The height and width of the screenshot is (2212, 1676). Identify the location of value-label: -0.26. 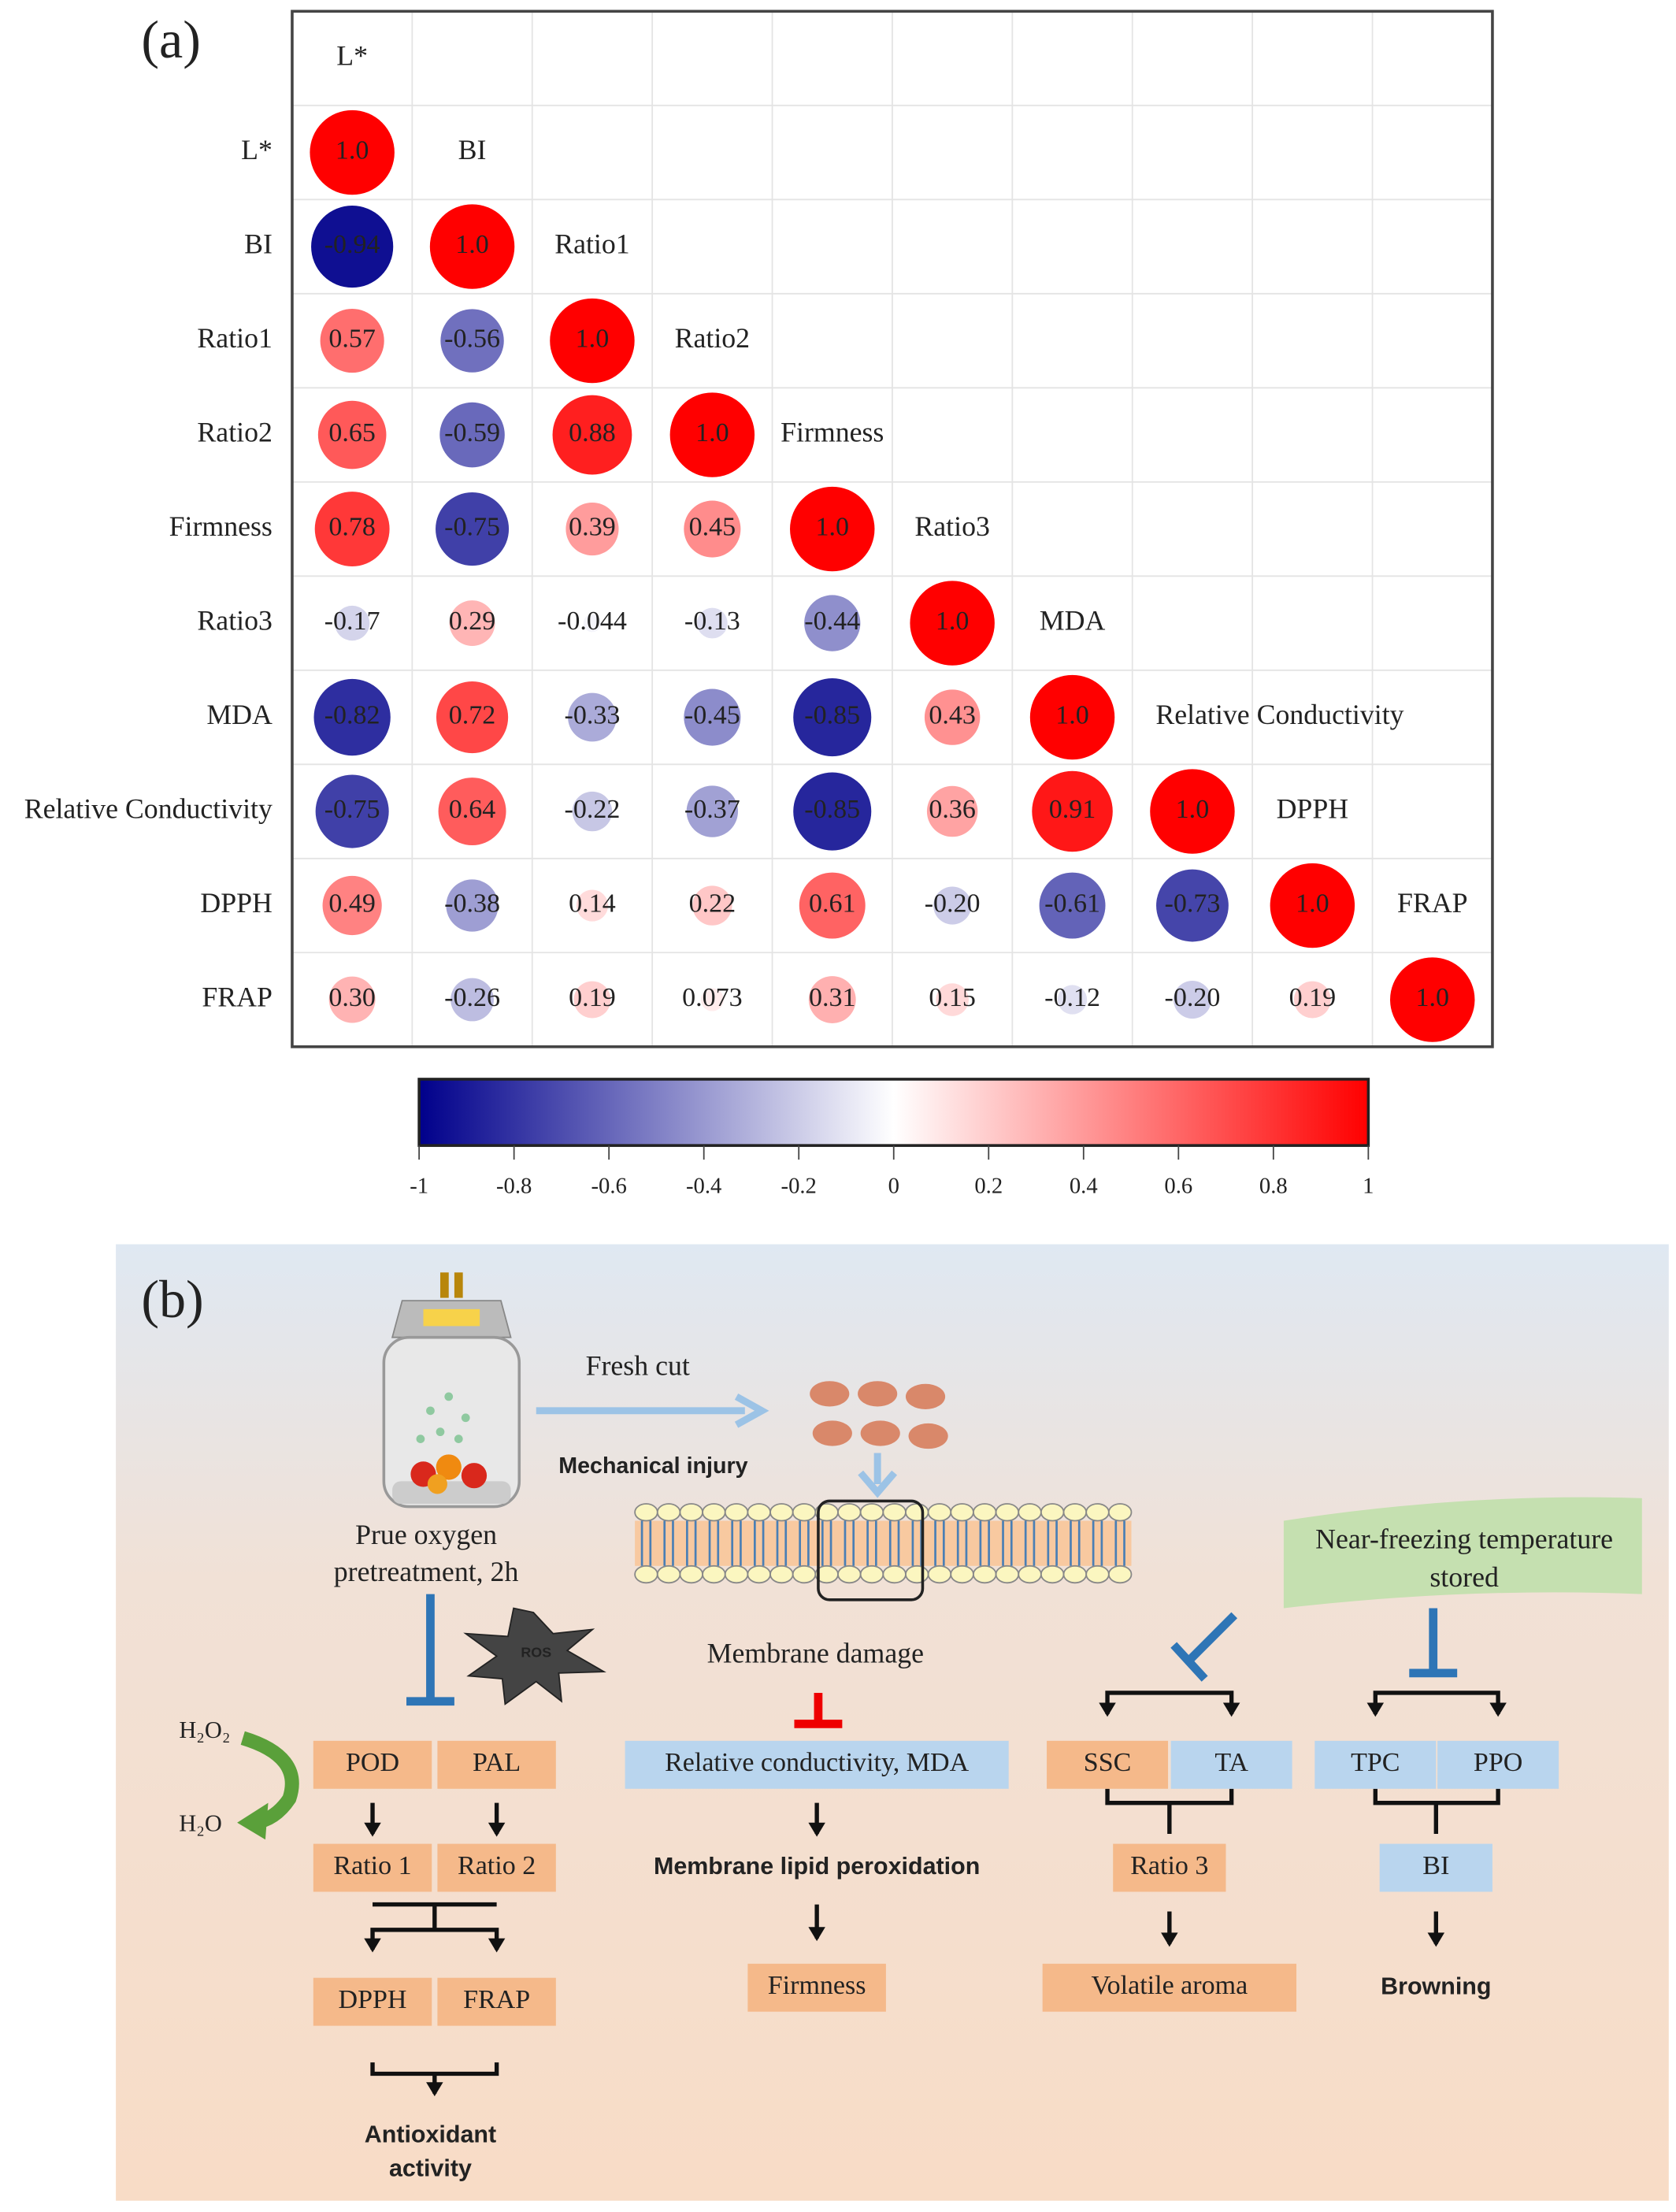
(472, 997).